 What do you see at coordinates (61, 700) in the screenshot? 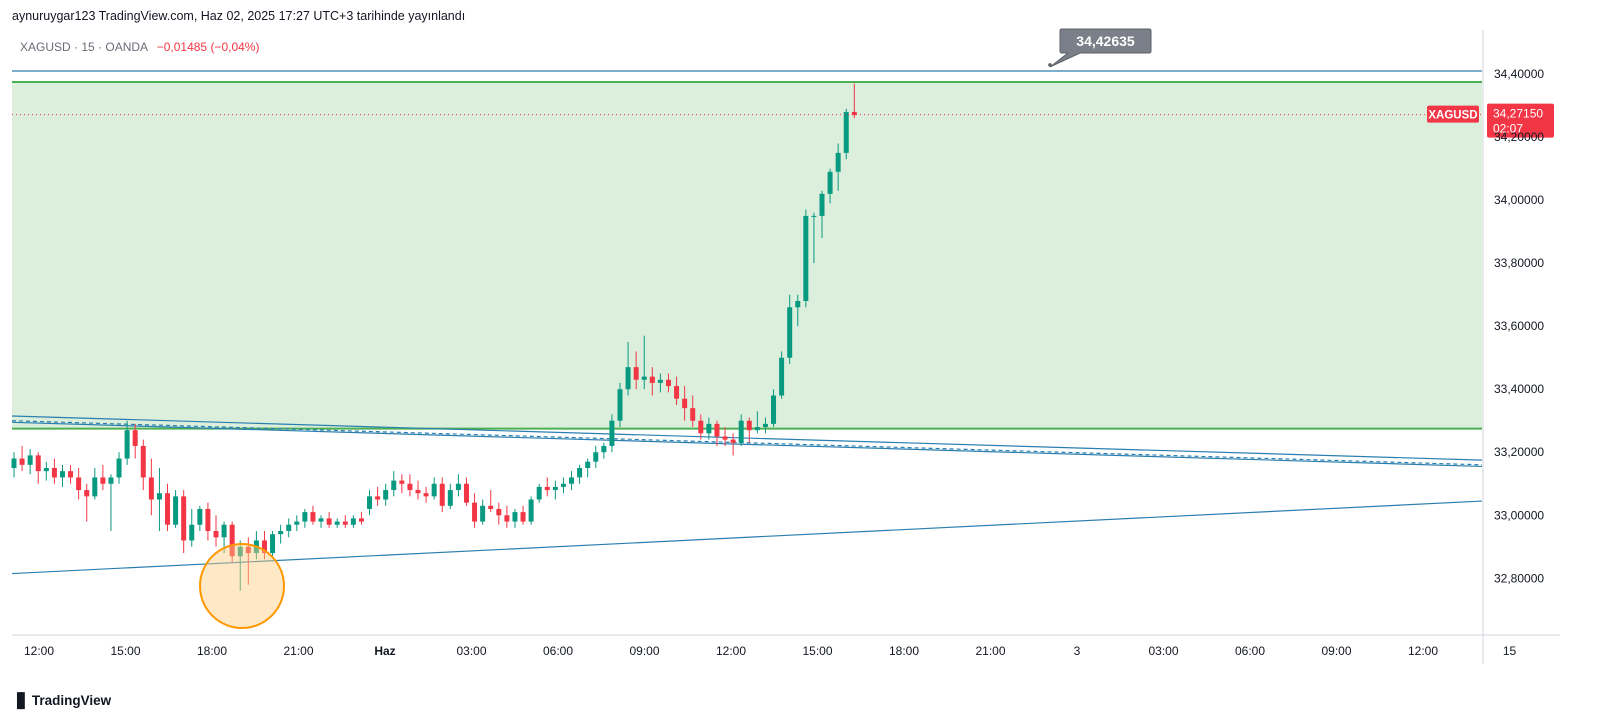
I see `tradingview-logo: ▐▌ TradingView` at bounding box center [61, 700].